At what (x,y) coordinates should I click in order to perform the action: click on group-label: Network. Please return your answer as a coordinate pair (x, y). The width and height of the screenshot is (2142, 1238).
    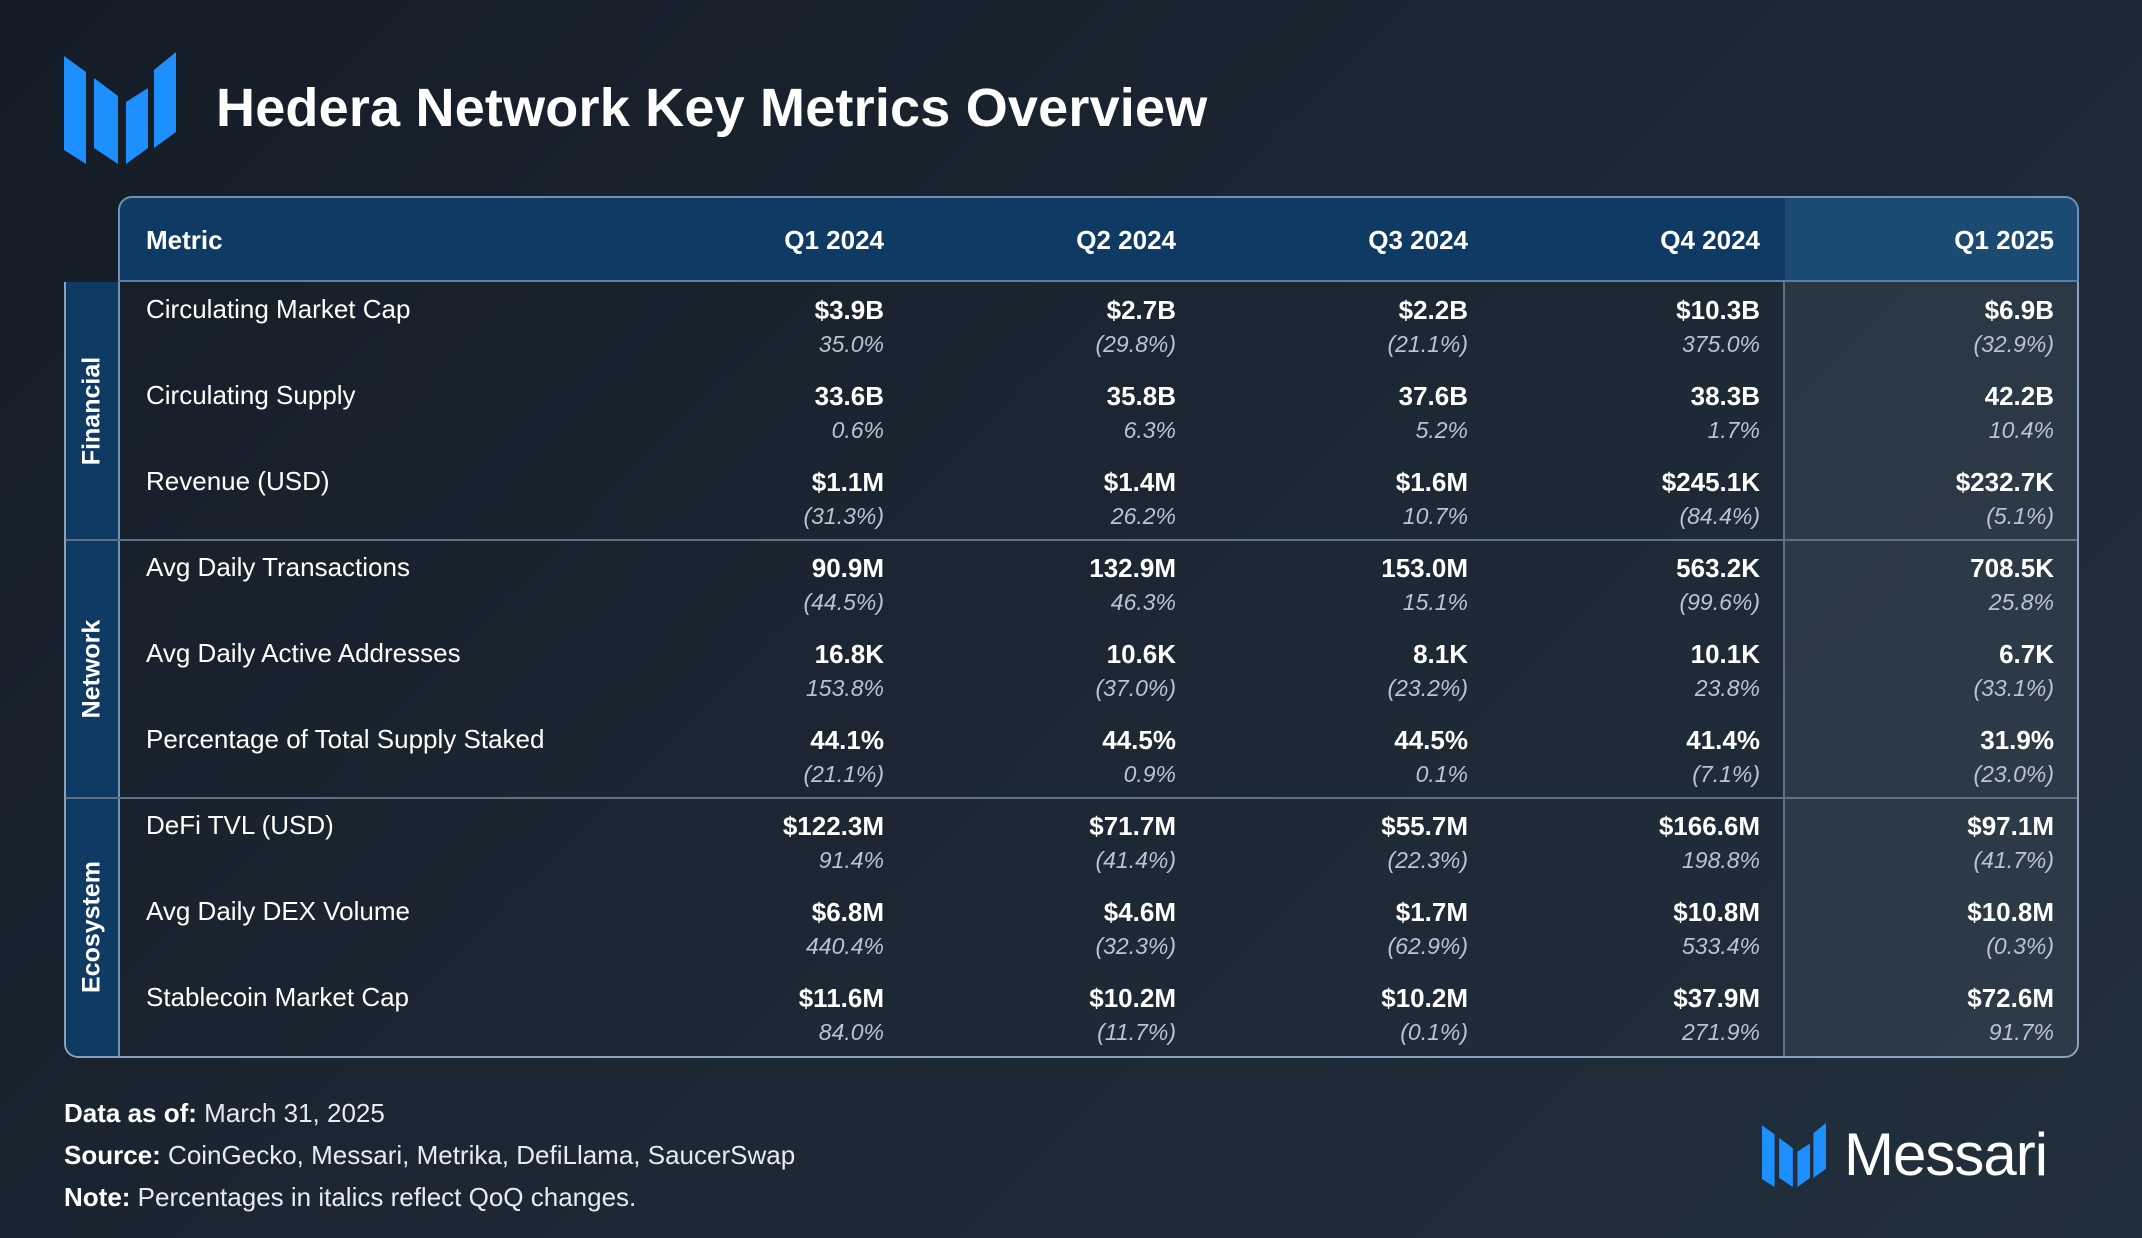
    Looking at the image, I should click on (91, 669).